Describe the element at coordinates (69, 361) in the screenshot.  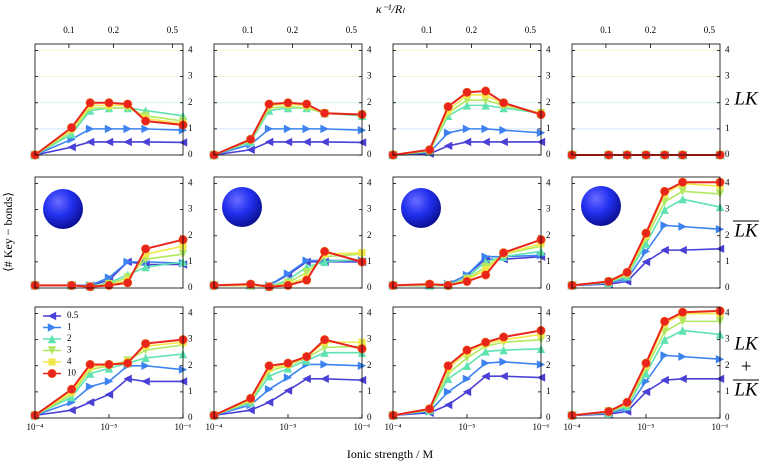
I see `legend-label: 4` at that location.